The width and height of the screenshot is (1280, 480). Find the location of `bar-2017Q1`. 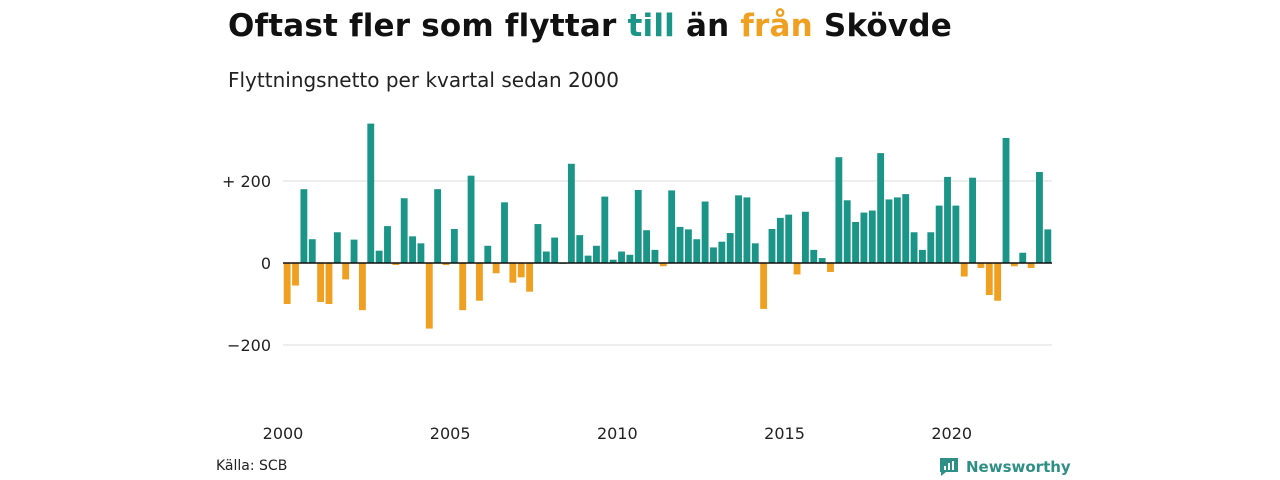

bar-2017Q1 is located at coordinates (855, 242).